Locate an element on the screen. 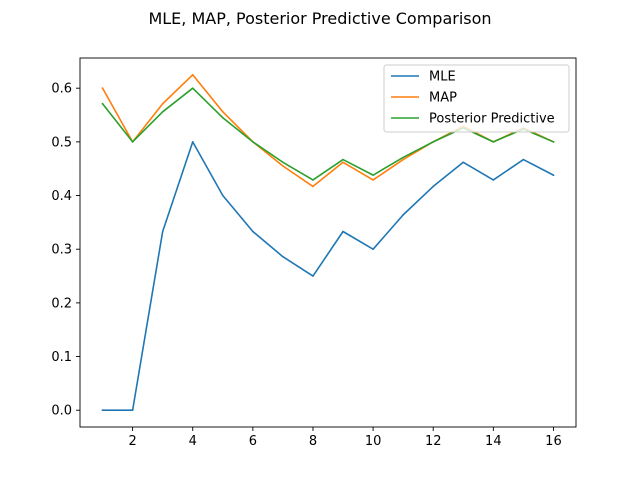  x-tick-label: 14 is located at coordinates (493, 441).